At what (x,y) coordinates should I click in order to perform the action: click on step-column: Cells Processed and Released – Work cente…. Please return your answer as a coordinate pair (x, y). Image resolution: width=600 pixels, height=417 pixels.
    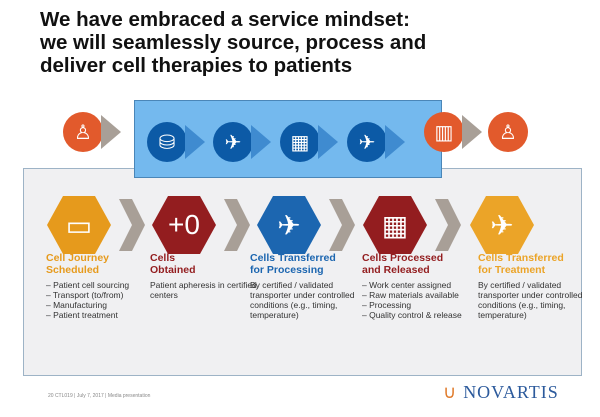
    Looking at the image, I should click on (417, 286).